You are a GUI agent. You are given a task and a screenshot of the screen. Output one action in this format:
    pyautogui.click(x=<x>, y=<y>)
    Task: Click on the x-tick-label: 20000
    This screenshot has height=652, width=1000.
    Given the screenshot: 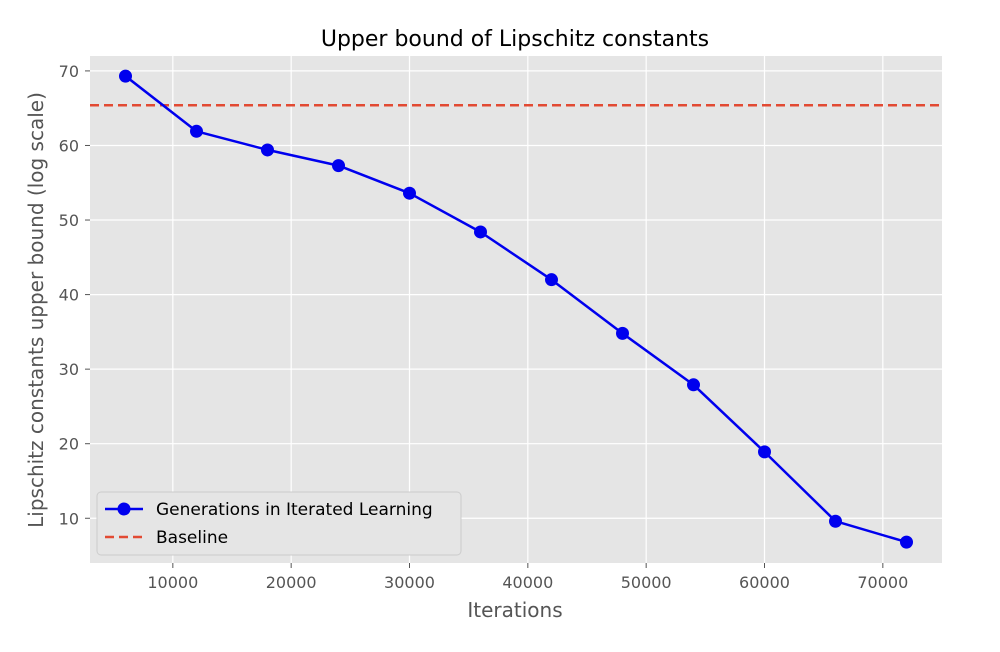 What is the action you would take?
    pyautogui.click(x=291, y=582)
    